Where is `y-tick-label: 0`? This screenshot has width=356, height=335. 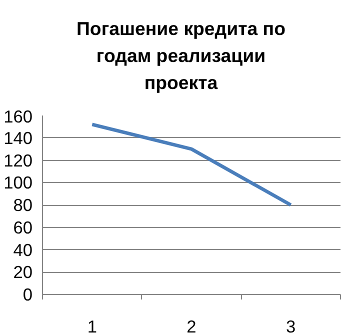 y-tick-label: 0 is located at coordinates (27, 294).